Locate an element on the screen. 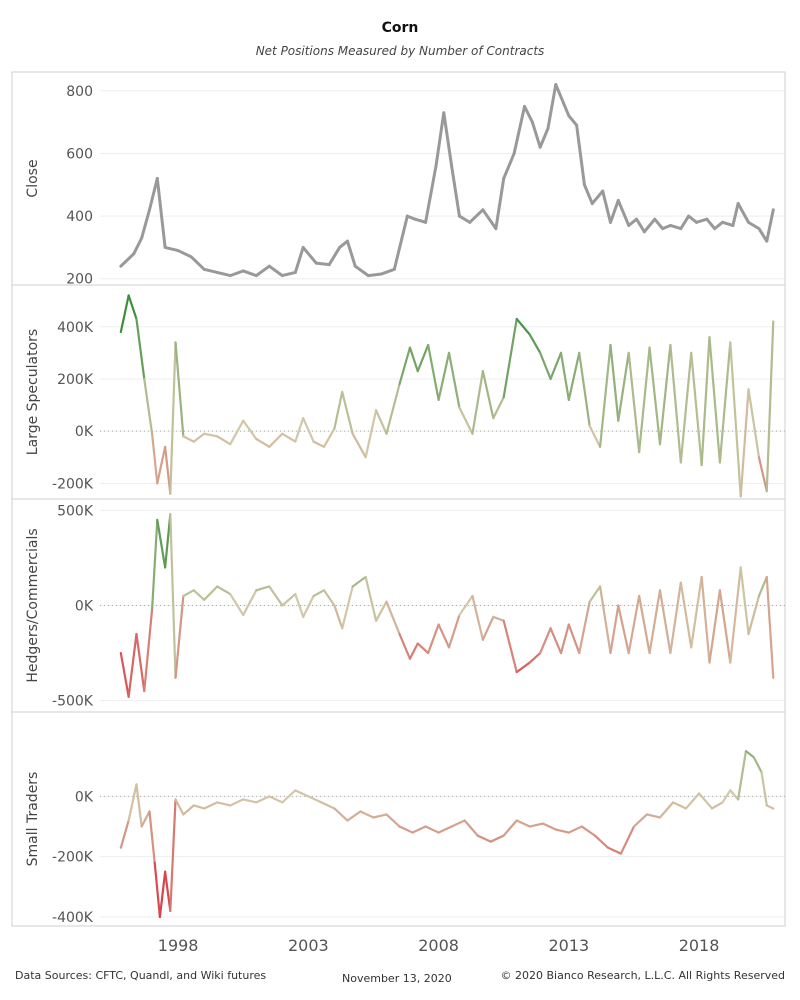  y-tick-label: -200K is located at coordinates (73, 858).